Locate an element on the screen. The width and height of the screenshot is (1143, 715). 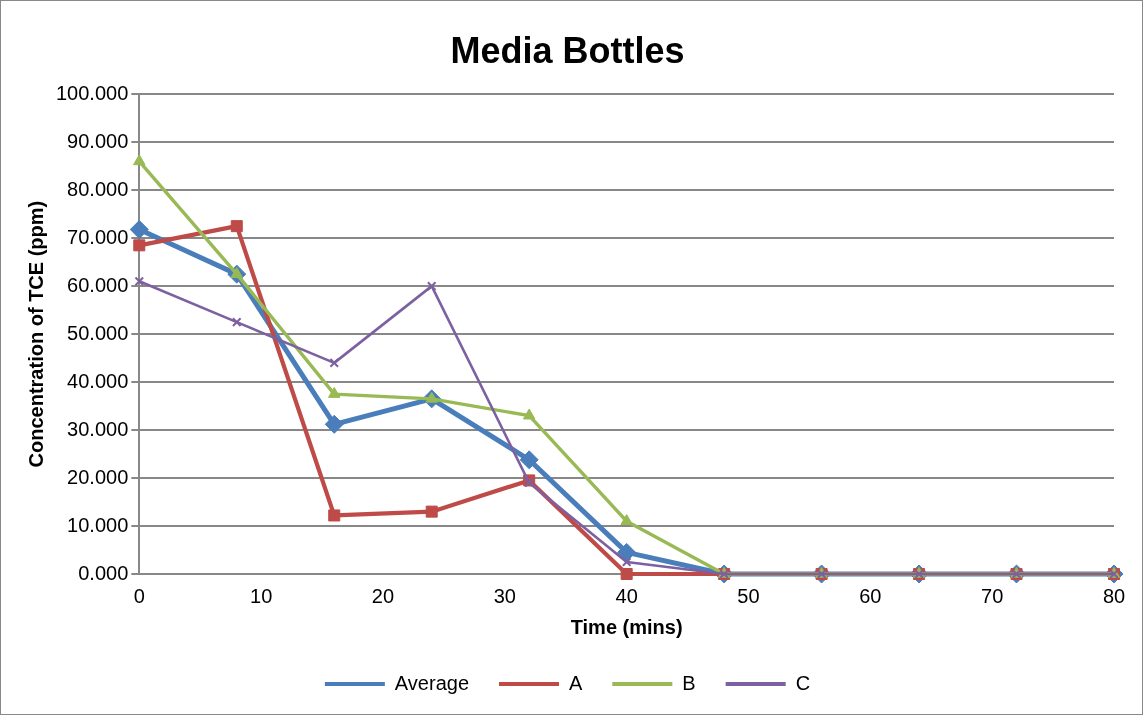
x-tick-label: 30 is located at coordinates (504, 595).